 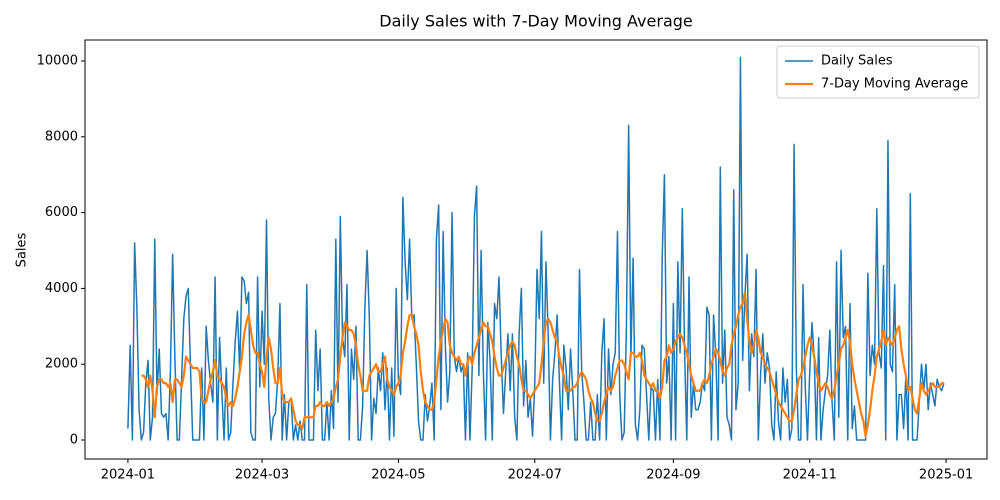 What do you see at coordinates (946, 475) in the screenshot?
I see `x-tick-label: 2025-01` at bounding box center [946, 475].